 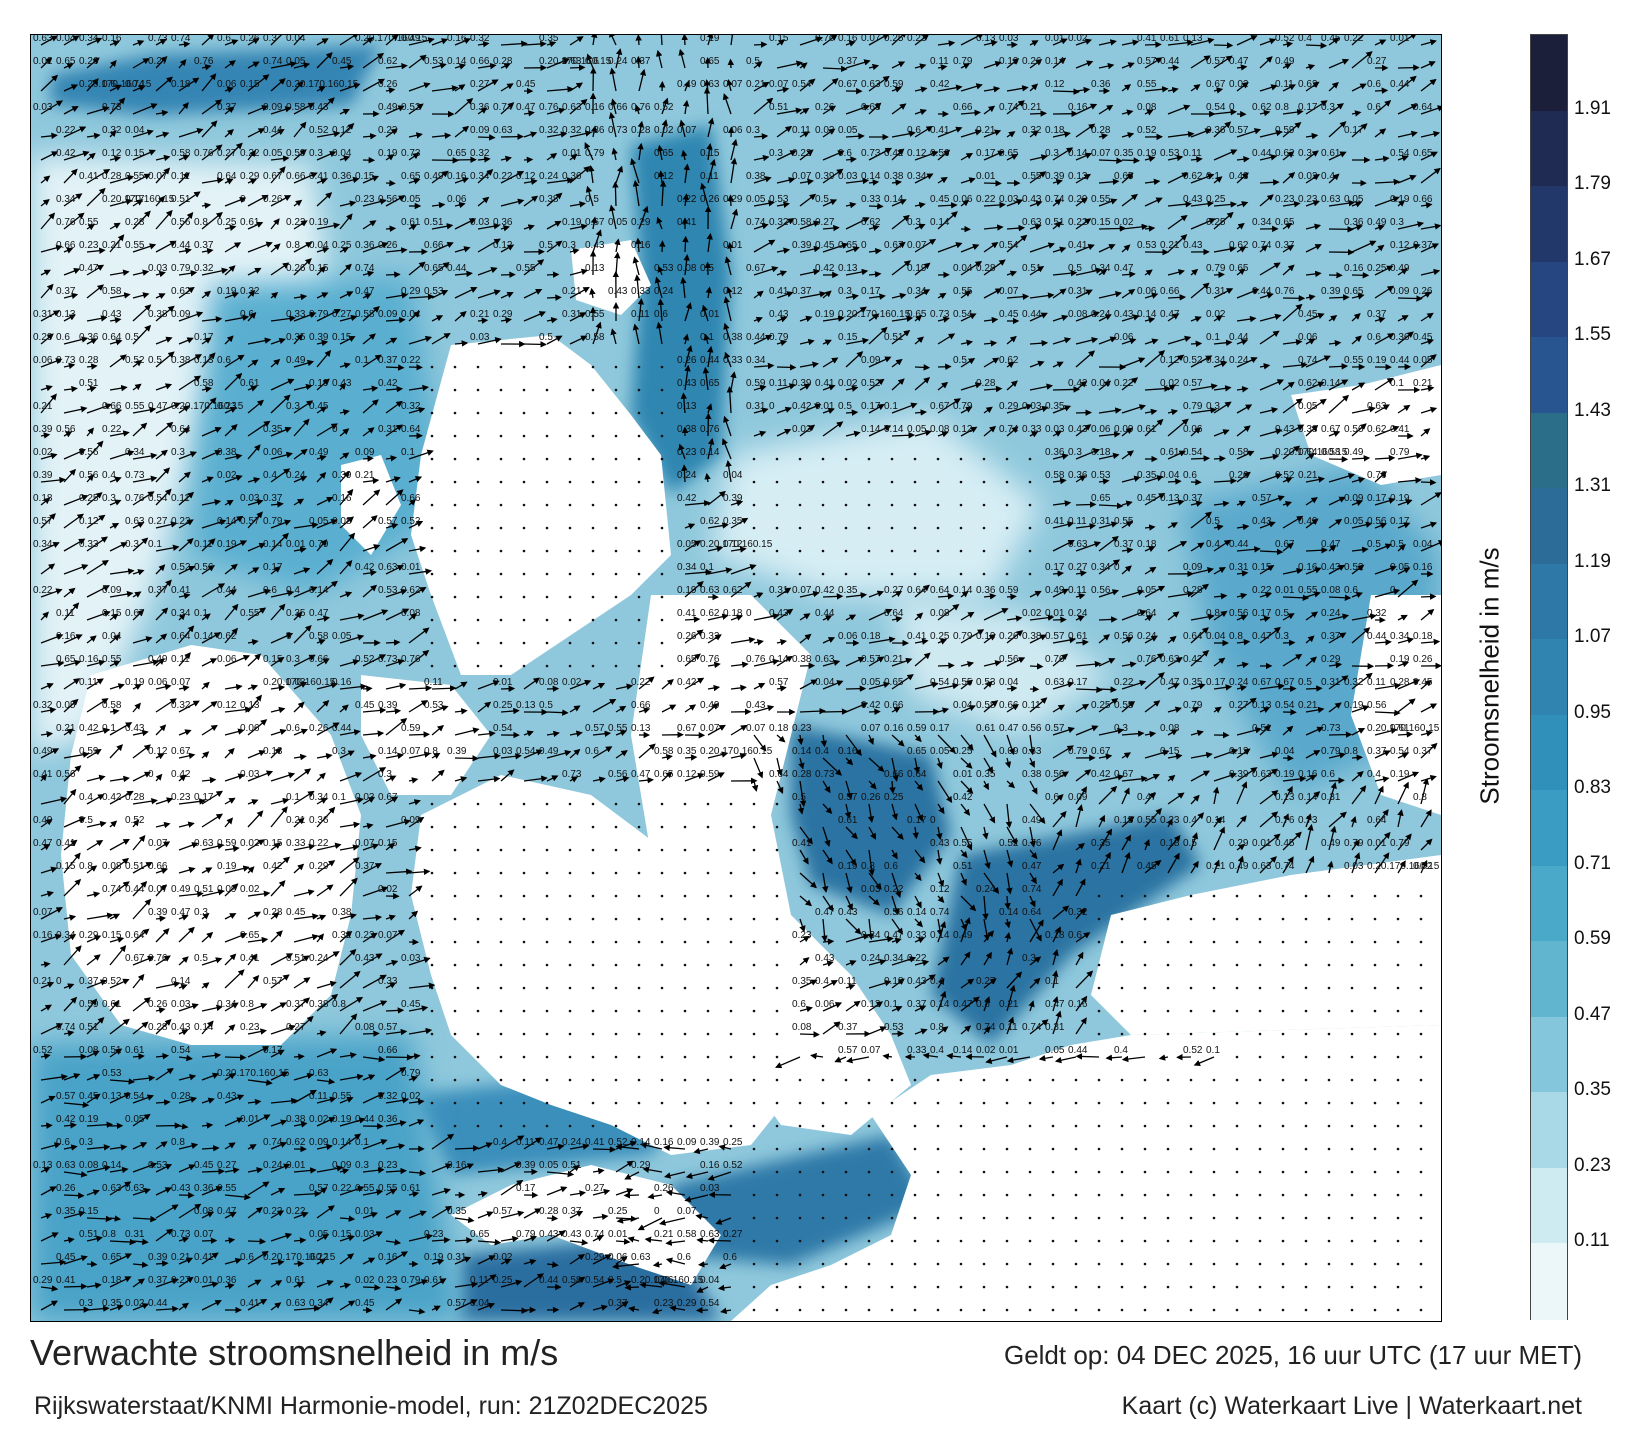 What do you see at coordinates (1055, 84) in the screenshot?
I see `speed-value-label: 0.12` at bounding box center [1055, 84].